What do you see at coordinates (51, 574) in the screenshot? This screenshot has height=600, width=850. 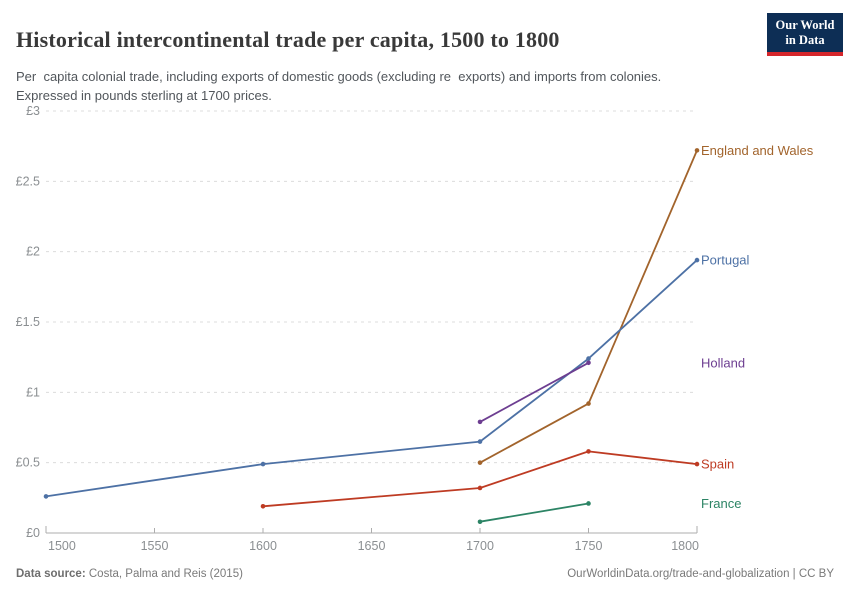 I see `data-source-label: Data source:` at bounding box center [51, 574].